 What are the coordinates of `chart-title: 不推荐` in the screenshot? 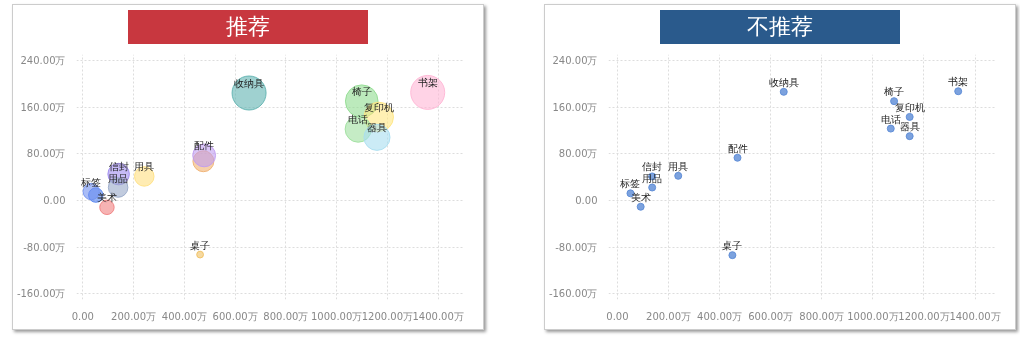 It's located at (780, 27).